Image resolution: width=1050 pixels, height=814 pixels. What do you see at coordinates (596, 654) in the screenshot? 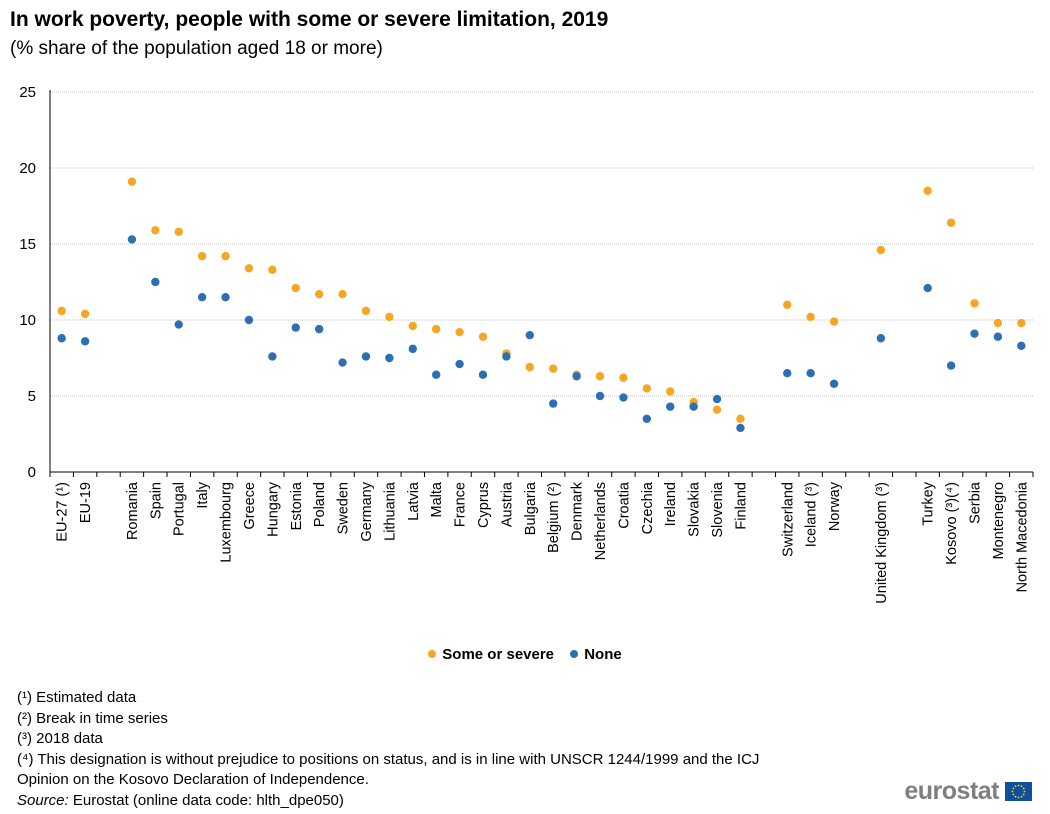
I see `legend-item-none: None` at bounding box center [596, 654].